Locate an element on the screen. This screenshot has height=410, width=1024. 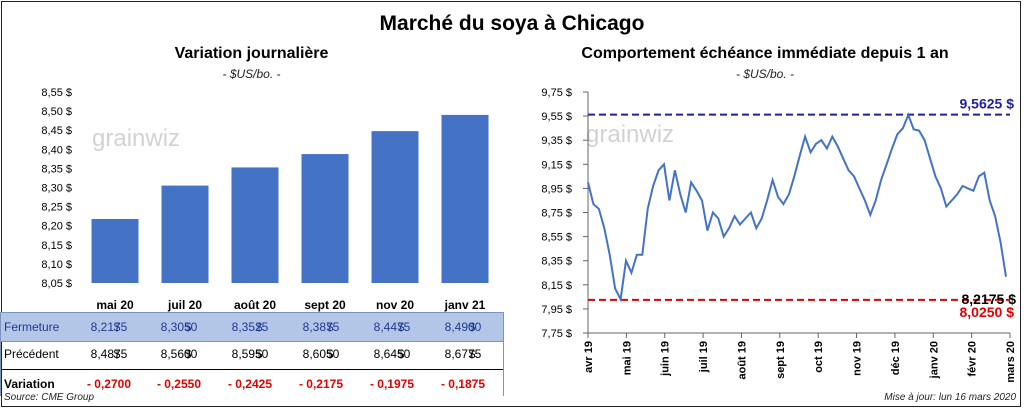
y-tick-label: 8,25 $ is located at coordinates (56, 208).